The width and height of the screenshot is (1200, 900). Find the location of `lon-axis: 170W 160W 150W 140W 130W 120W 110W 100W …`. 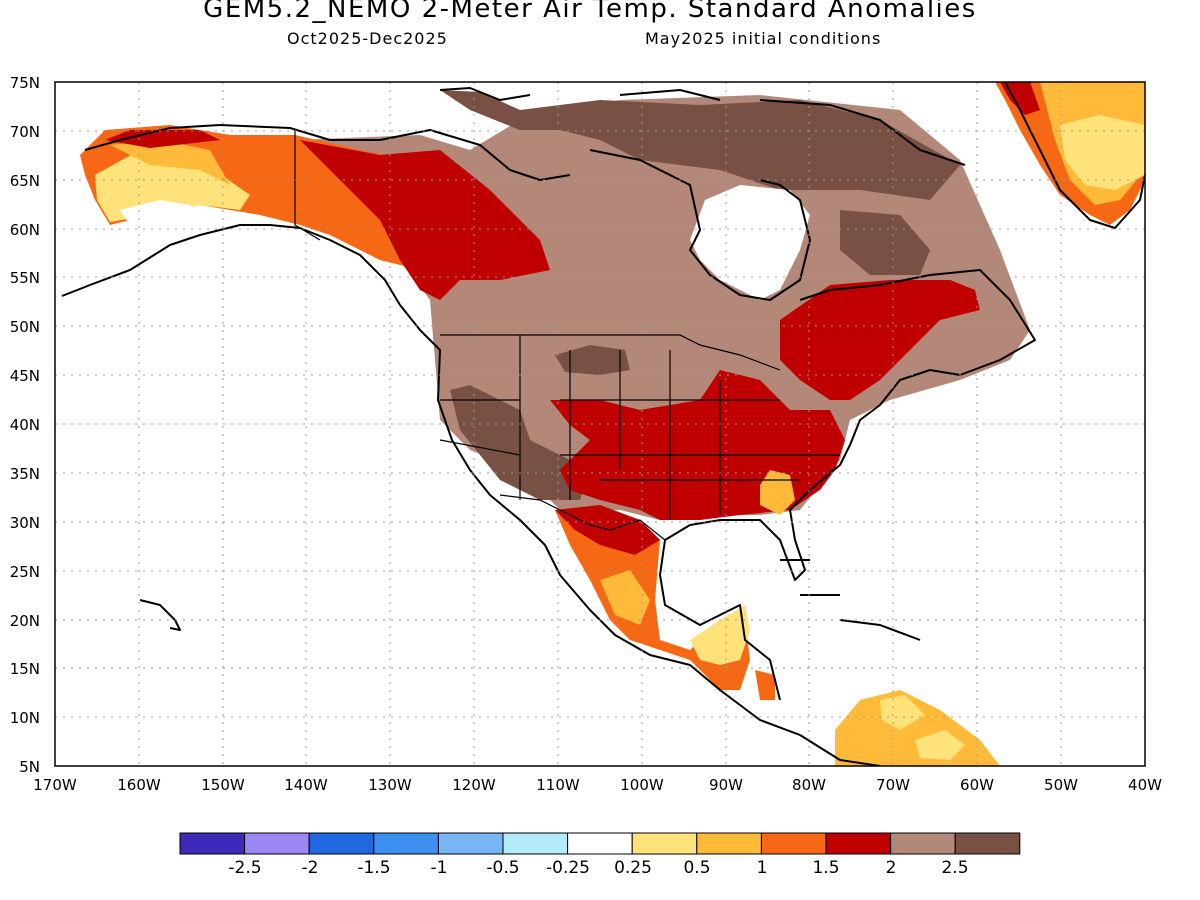

lon-axis: 170W 160W 150W 140W 130W 120W 110W 100W … is located at coordinates (597, 785).